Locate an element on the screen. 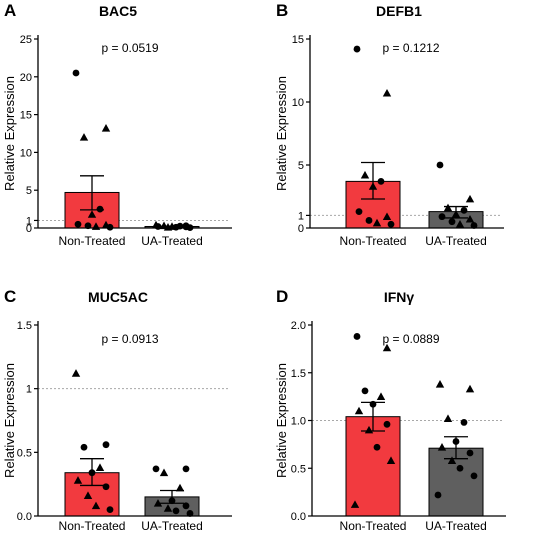 Image resolution: width=536 pixels, height=534 pixels. panel-letter: B is located at coordinates (282, 10).